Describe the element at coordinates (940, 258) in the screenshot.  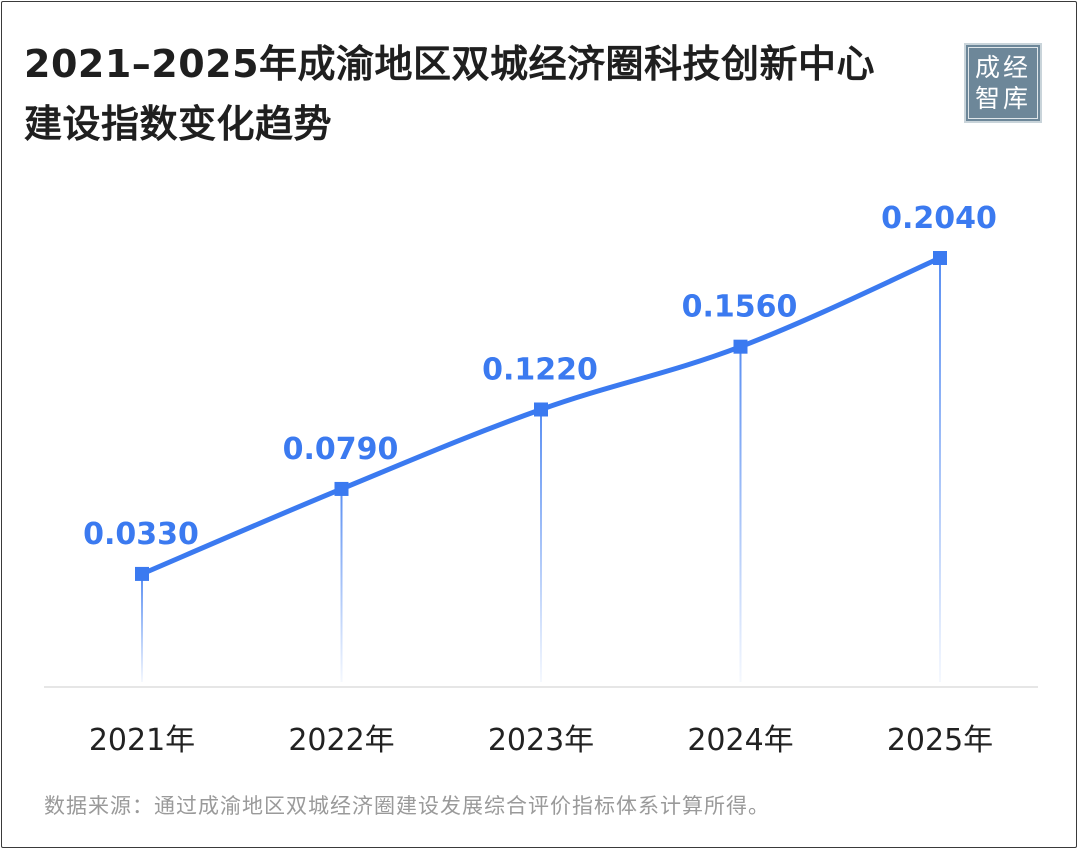
I see `data-point-2025` at that location.